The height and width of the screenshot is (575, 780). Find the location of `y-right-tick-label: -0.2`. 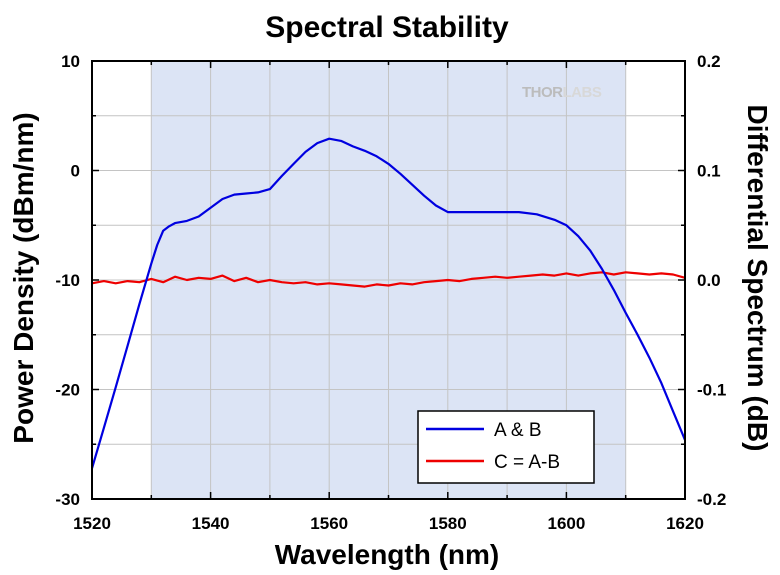

y-right-tick-label: -0.2 is located at coordinates (711, 499).